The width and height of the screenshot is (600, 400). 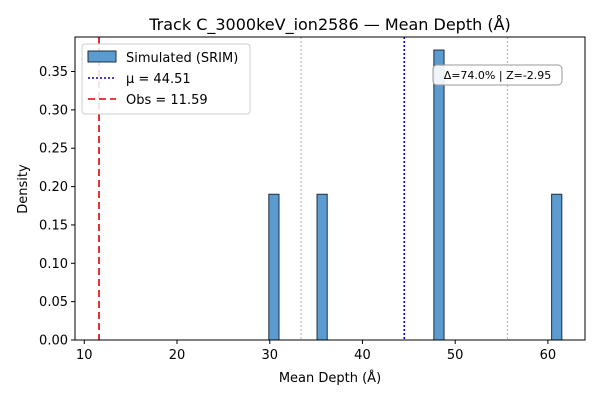 I want to click on legend-swatch-simulated, so click(x=102, y=56).